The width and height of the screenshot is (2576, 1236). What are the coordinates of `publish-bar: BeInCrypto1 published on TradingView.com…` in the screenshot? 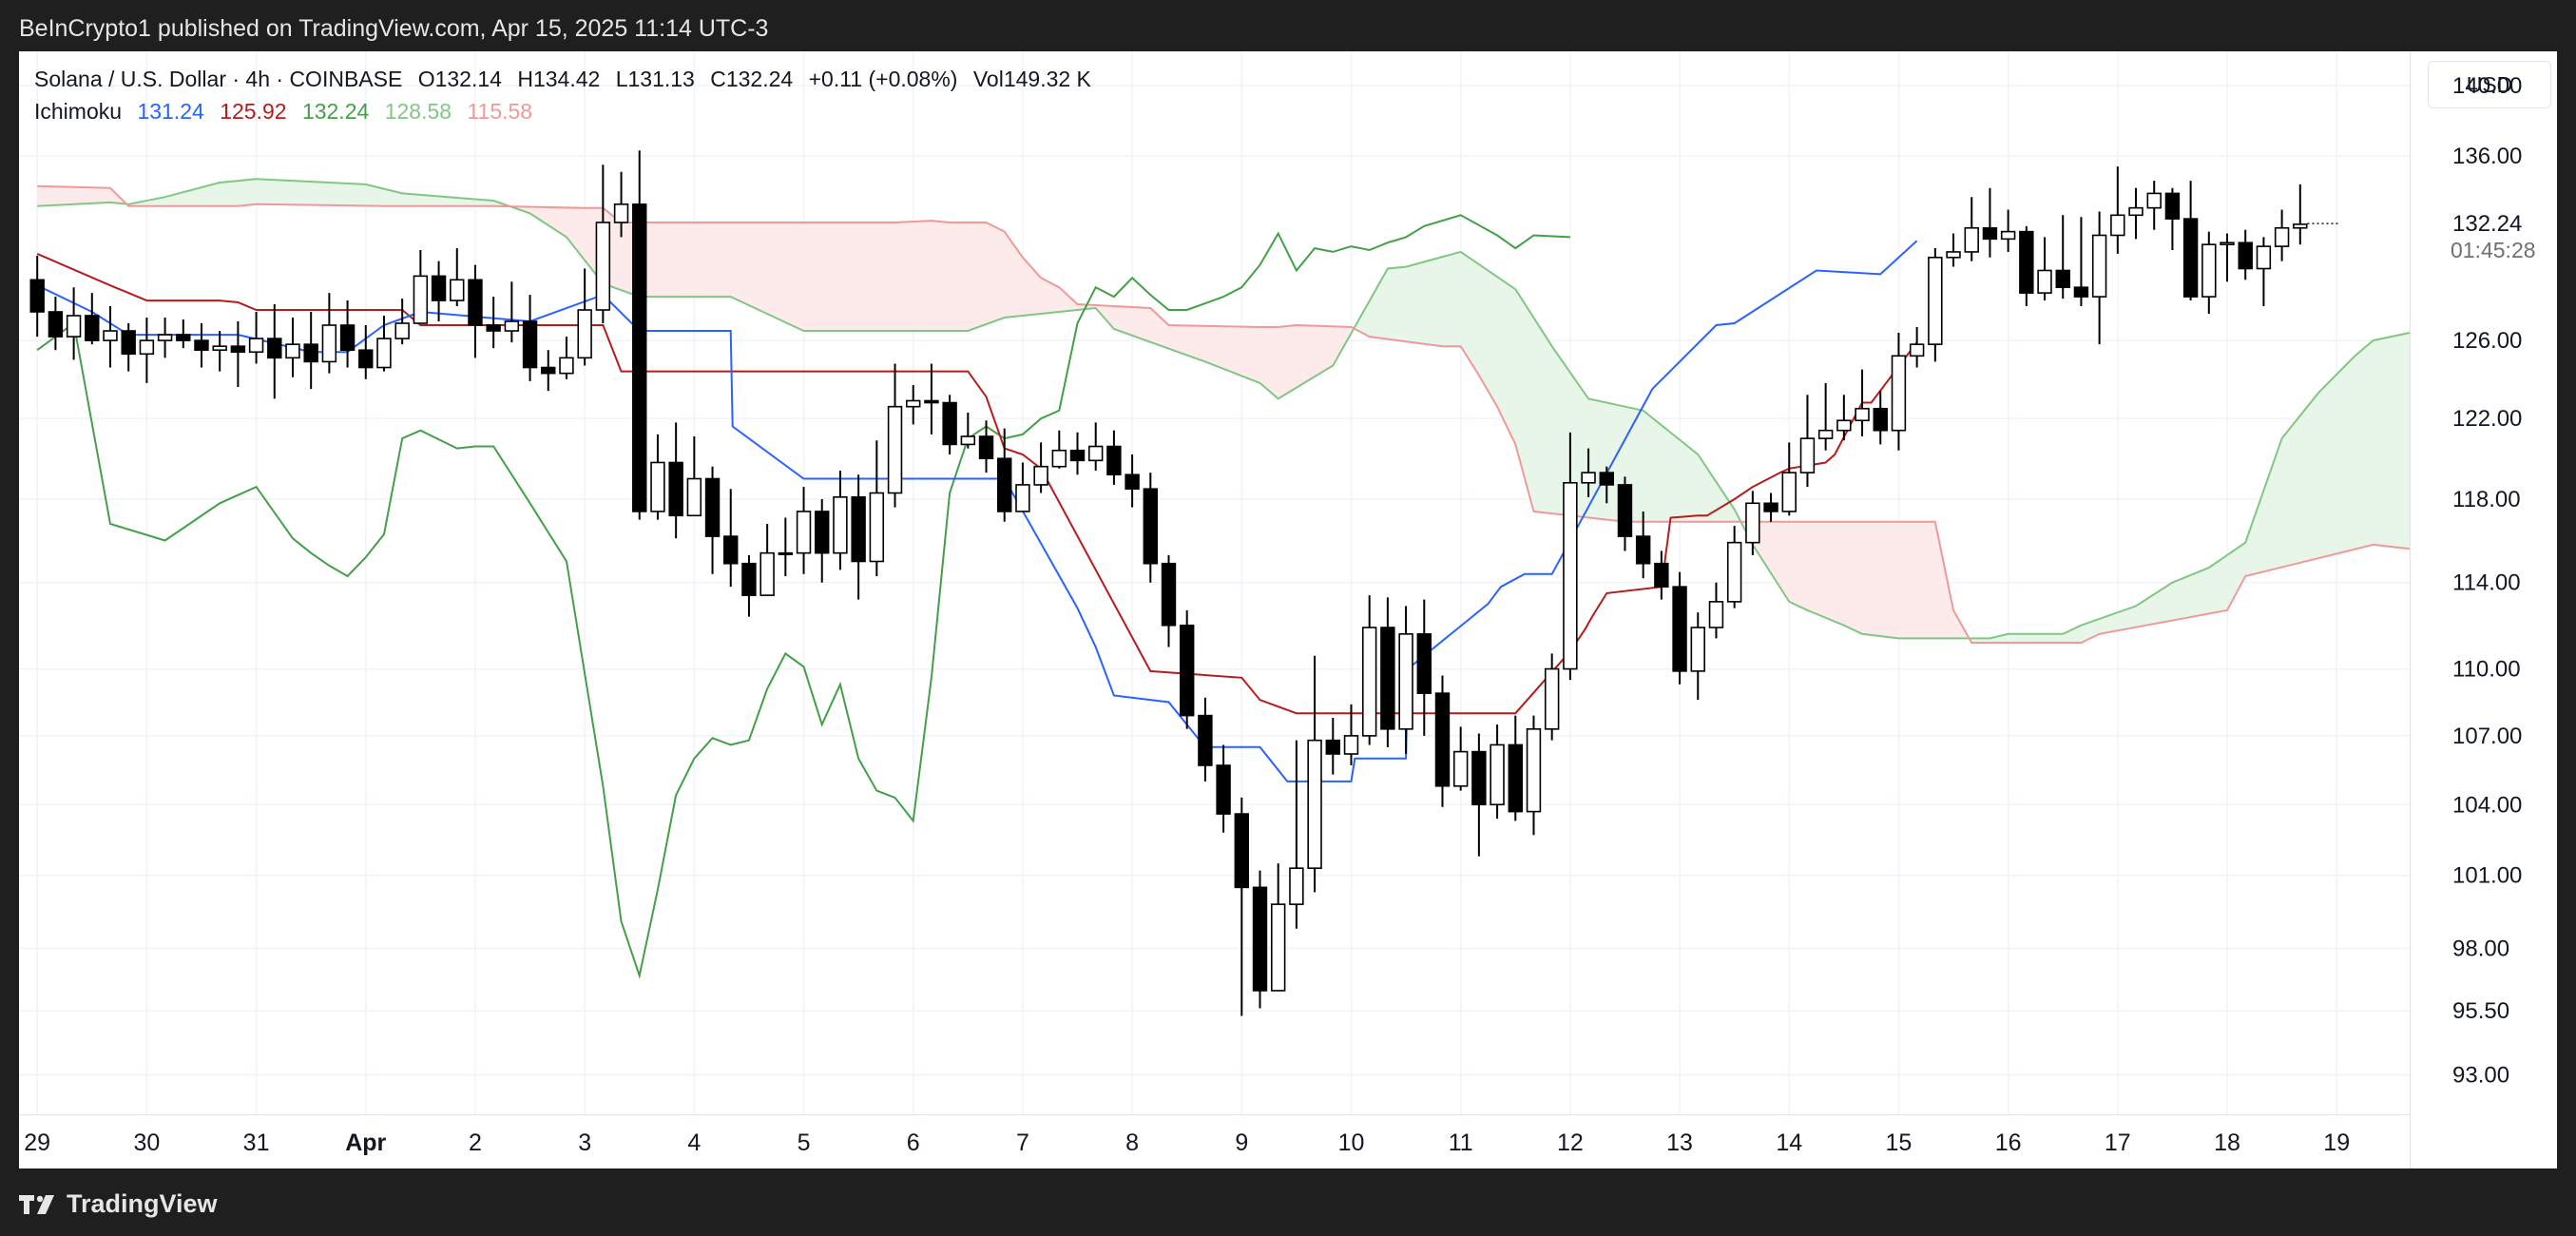 It's located at (1288, 26).